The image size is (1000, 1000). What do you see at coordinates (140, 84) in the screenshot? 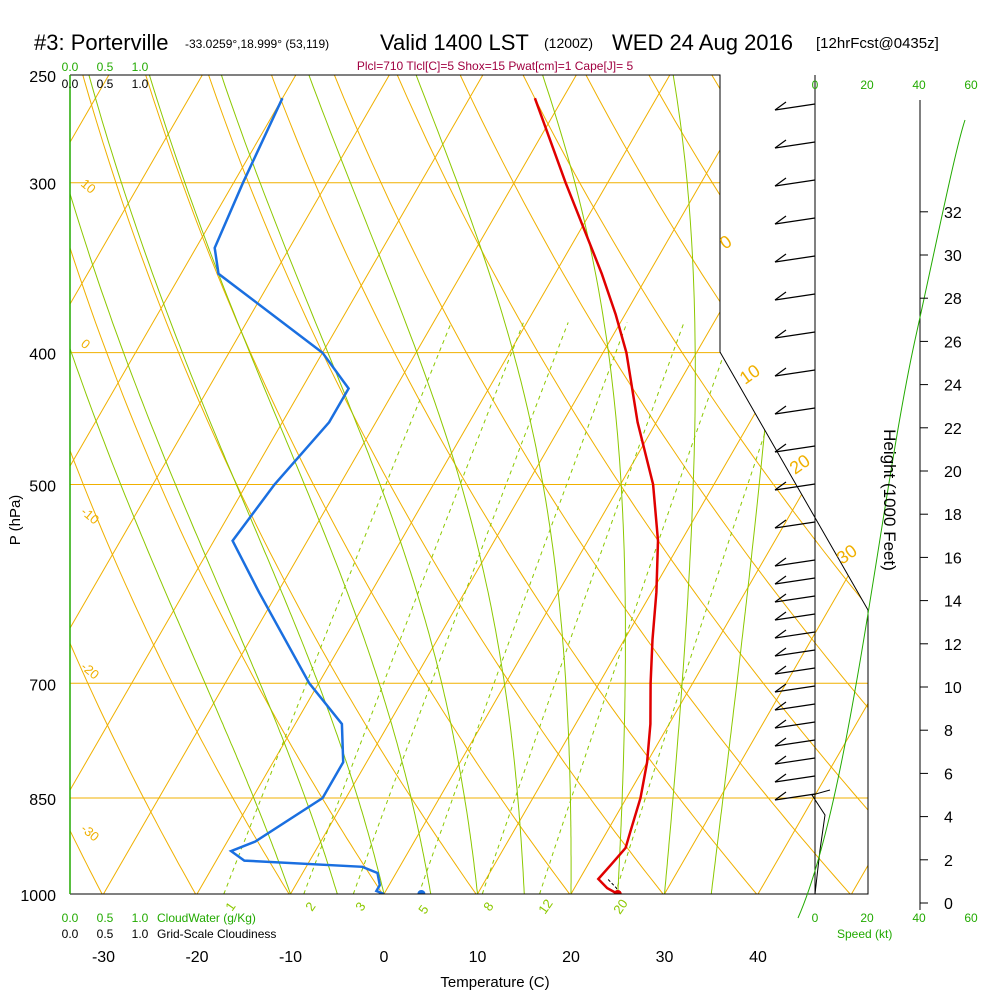
I see `cloudiness-tick-top: 1.0` at bounding box center [140, 84].